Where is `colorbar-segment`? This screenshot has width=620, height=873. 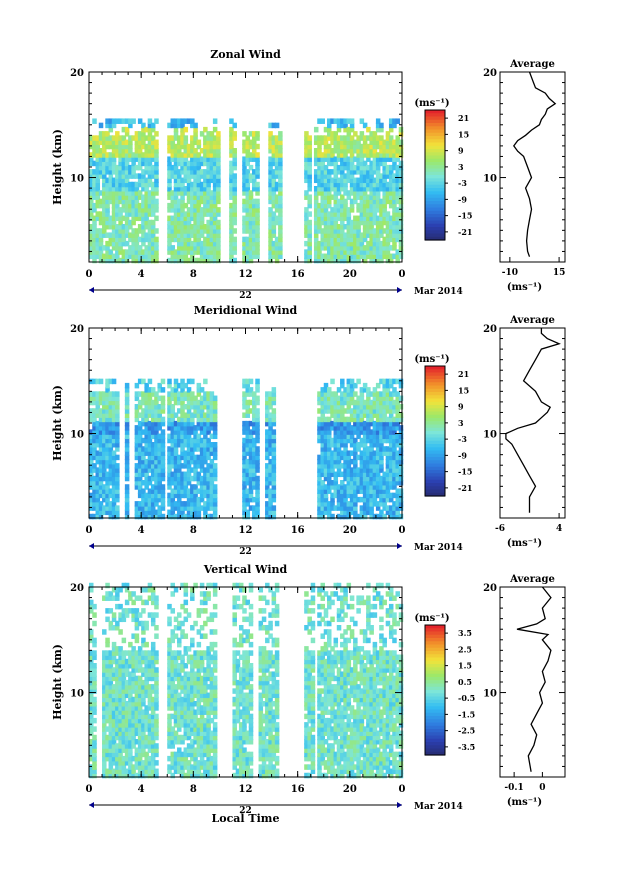 colorbar-segment is located at coordinates (435, 151).